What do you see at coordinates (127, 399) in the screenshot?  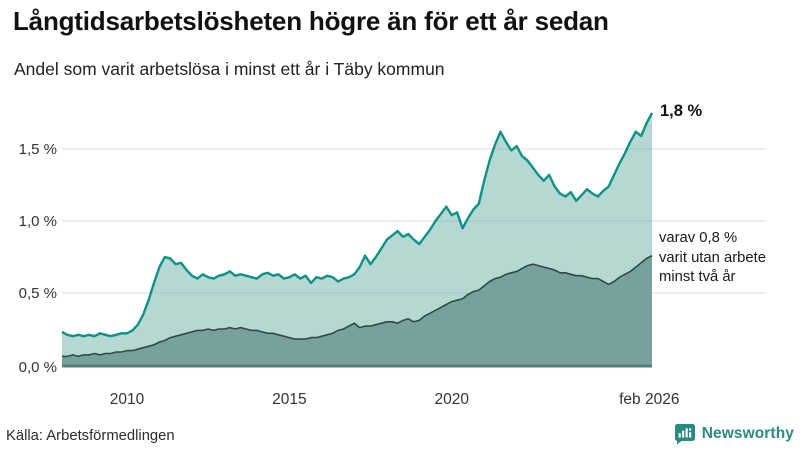 I see `x-axis-tick-label: 2010` at bounding box center [127, 399].